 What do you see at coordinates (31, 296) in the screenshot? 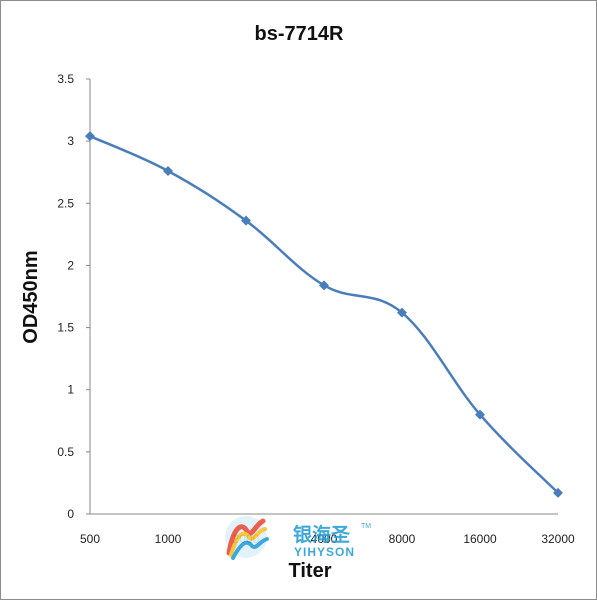
I see `y-axis-title: OD450nm` at bounding box center [31, 296].